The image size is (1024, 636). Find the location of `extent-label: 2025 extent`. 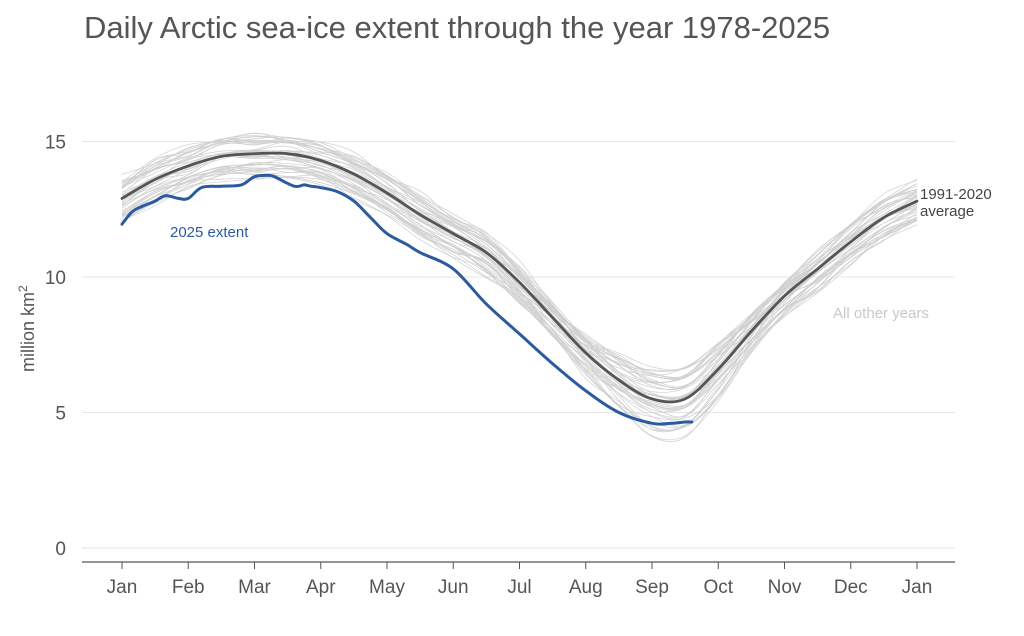

extent-label: 2025 extent is located at coordinates (209, 232).